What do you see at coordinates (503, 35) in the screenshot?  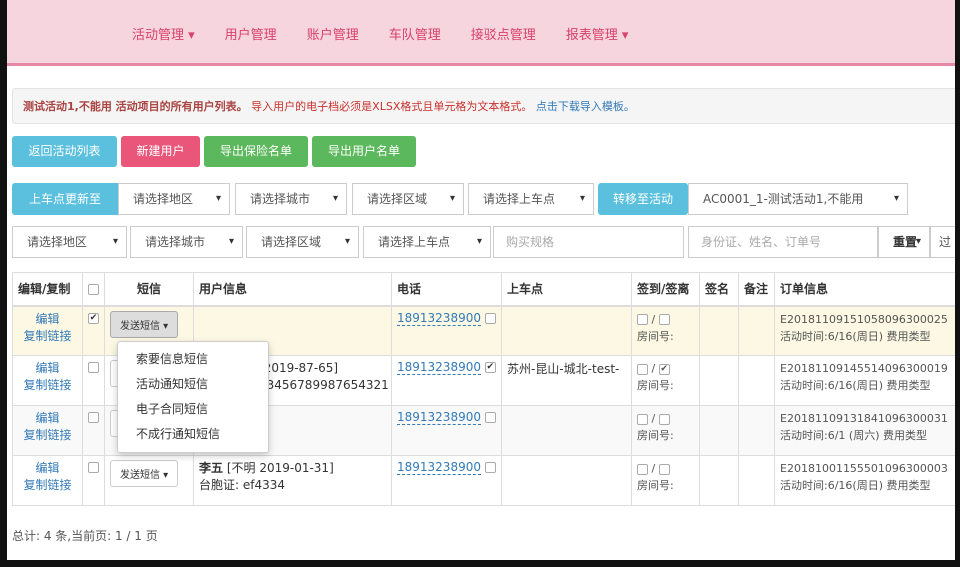 I see `nav-stops: 接驳点管理` at bounding box center [503, 35].